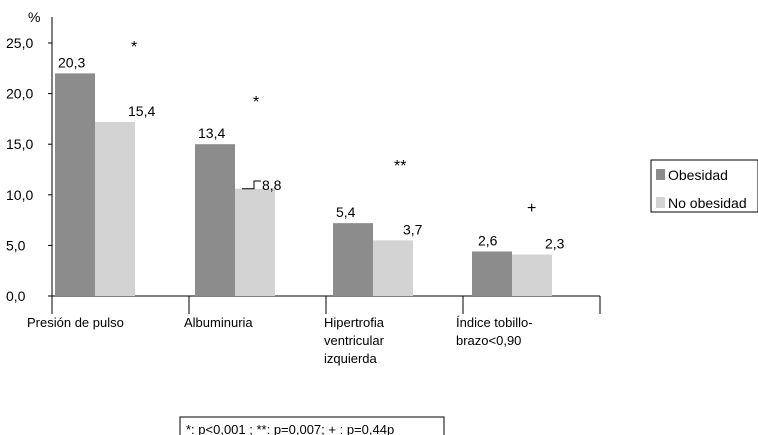 The width and height of the screenshot is (758, 435). What do you see at coordinates (251, 185) in the screenshot?
I see `data-label-leader` at bounding box center [251, 185].